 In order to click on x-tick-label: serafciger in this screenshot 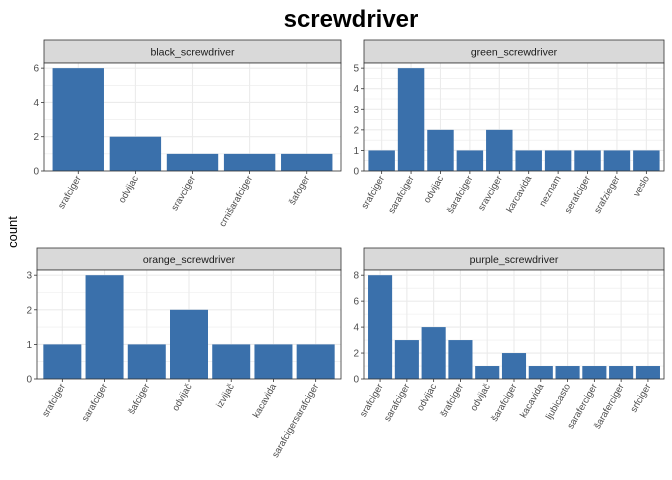, I will do `click(578, 195)`.